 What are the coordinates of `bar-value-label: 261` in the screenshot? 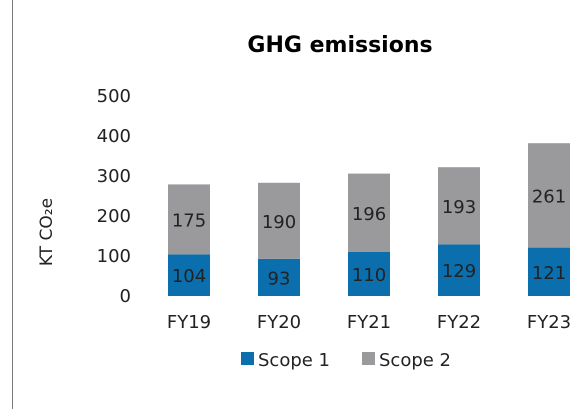 It's located at (549, 196).